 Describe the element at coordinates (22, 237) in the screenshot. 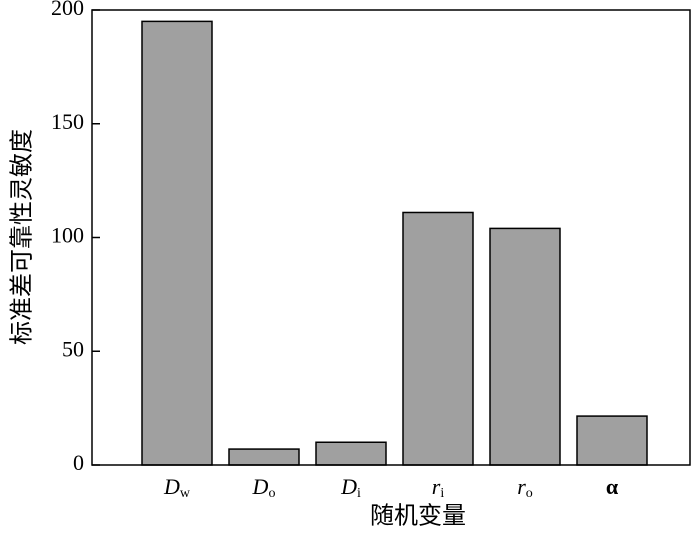

I see `y-axis-label: 标准差可靠性灵敏度` at that location.